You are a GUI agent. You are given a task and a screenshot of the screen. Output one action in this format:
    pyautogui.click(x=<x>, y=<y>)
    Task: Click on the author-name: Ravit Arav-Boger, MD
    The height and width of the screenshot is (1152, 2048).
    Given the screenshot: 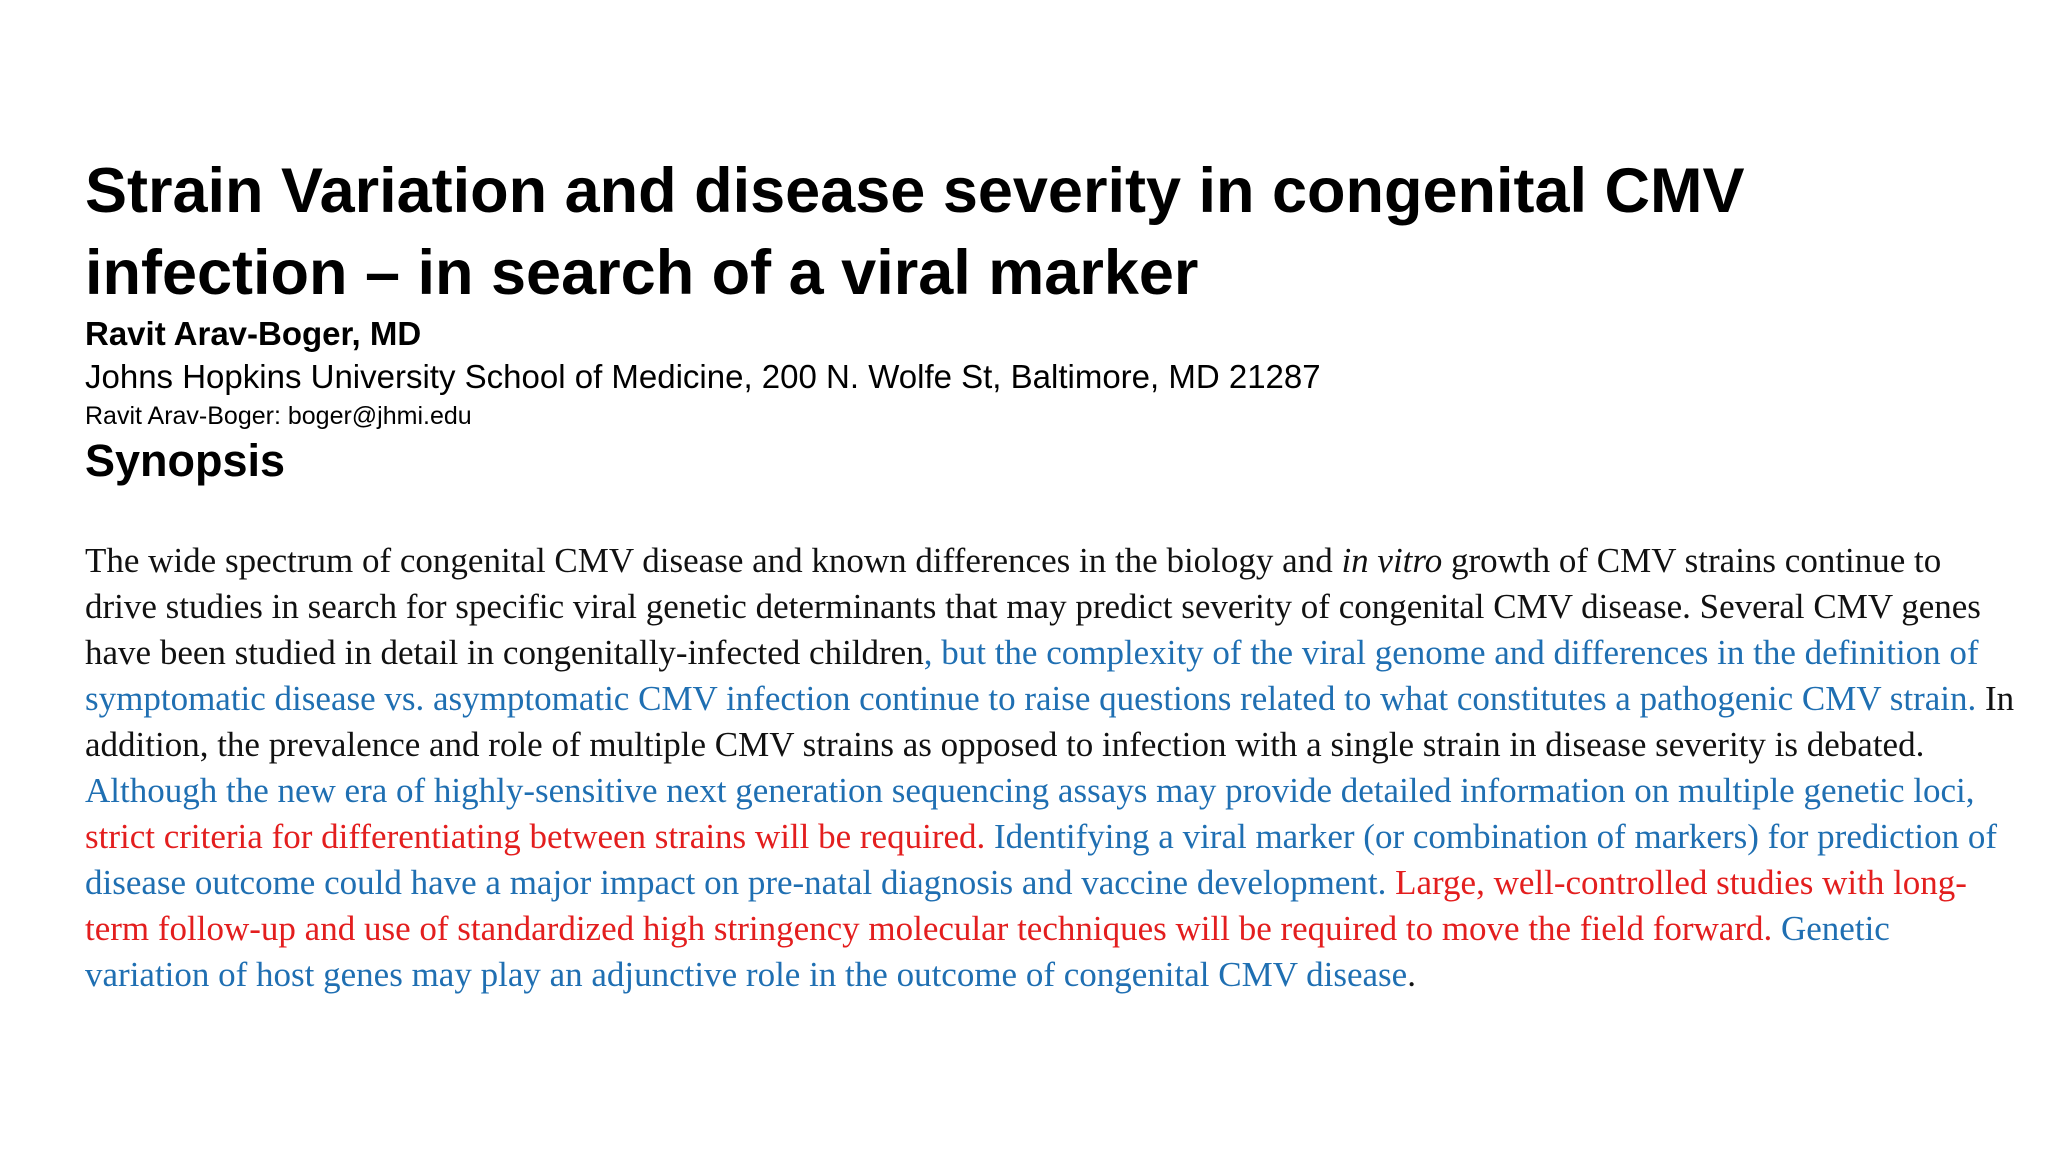 What is the action you would take?
    pyautogui.click(x=253, y=333)
    